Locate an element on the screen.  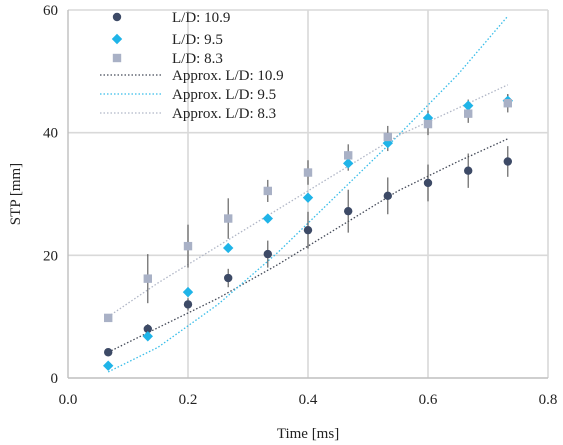
legend-label-approx-l-d-8-3: Approx. L/D: 8.3 is located at coordinates (224, 114).